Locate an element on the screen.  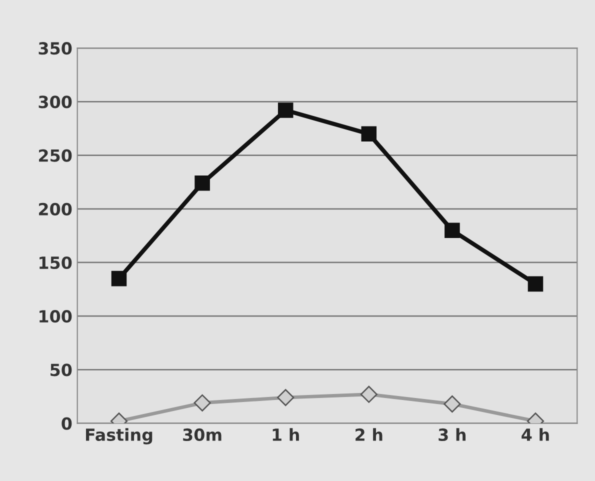
y-tick-label: 200 is located at coordinates (55, 209).